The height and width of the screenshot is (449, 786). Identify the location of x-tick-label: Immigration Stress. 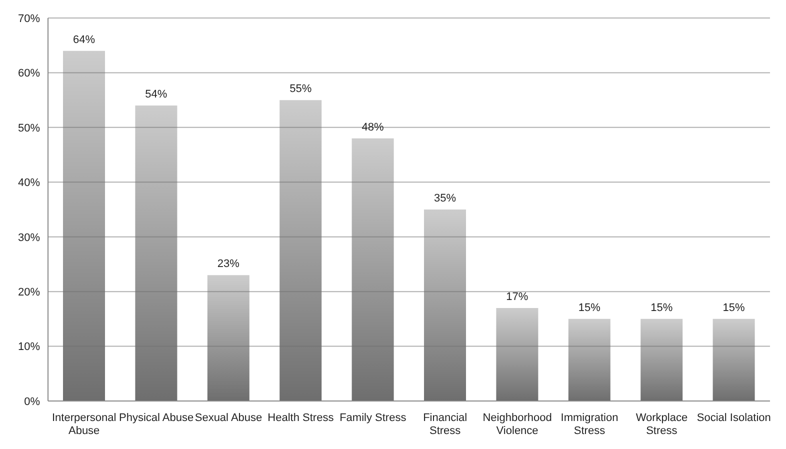
(589, 424).